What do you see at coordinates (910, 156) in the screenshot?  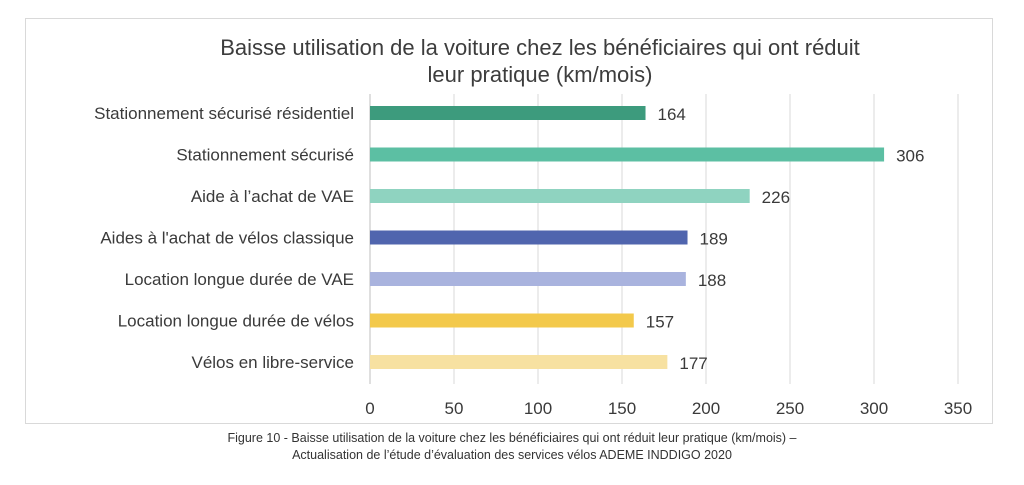 I see `value-label-2: 306` at bounding box center [910, 156].